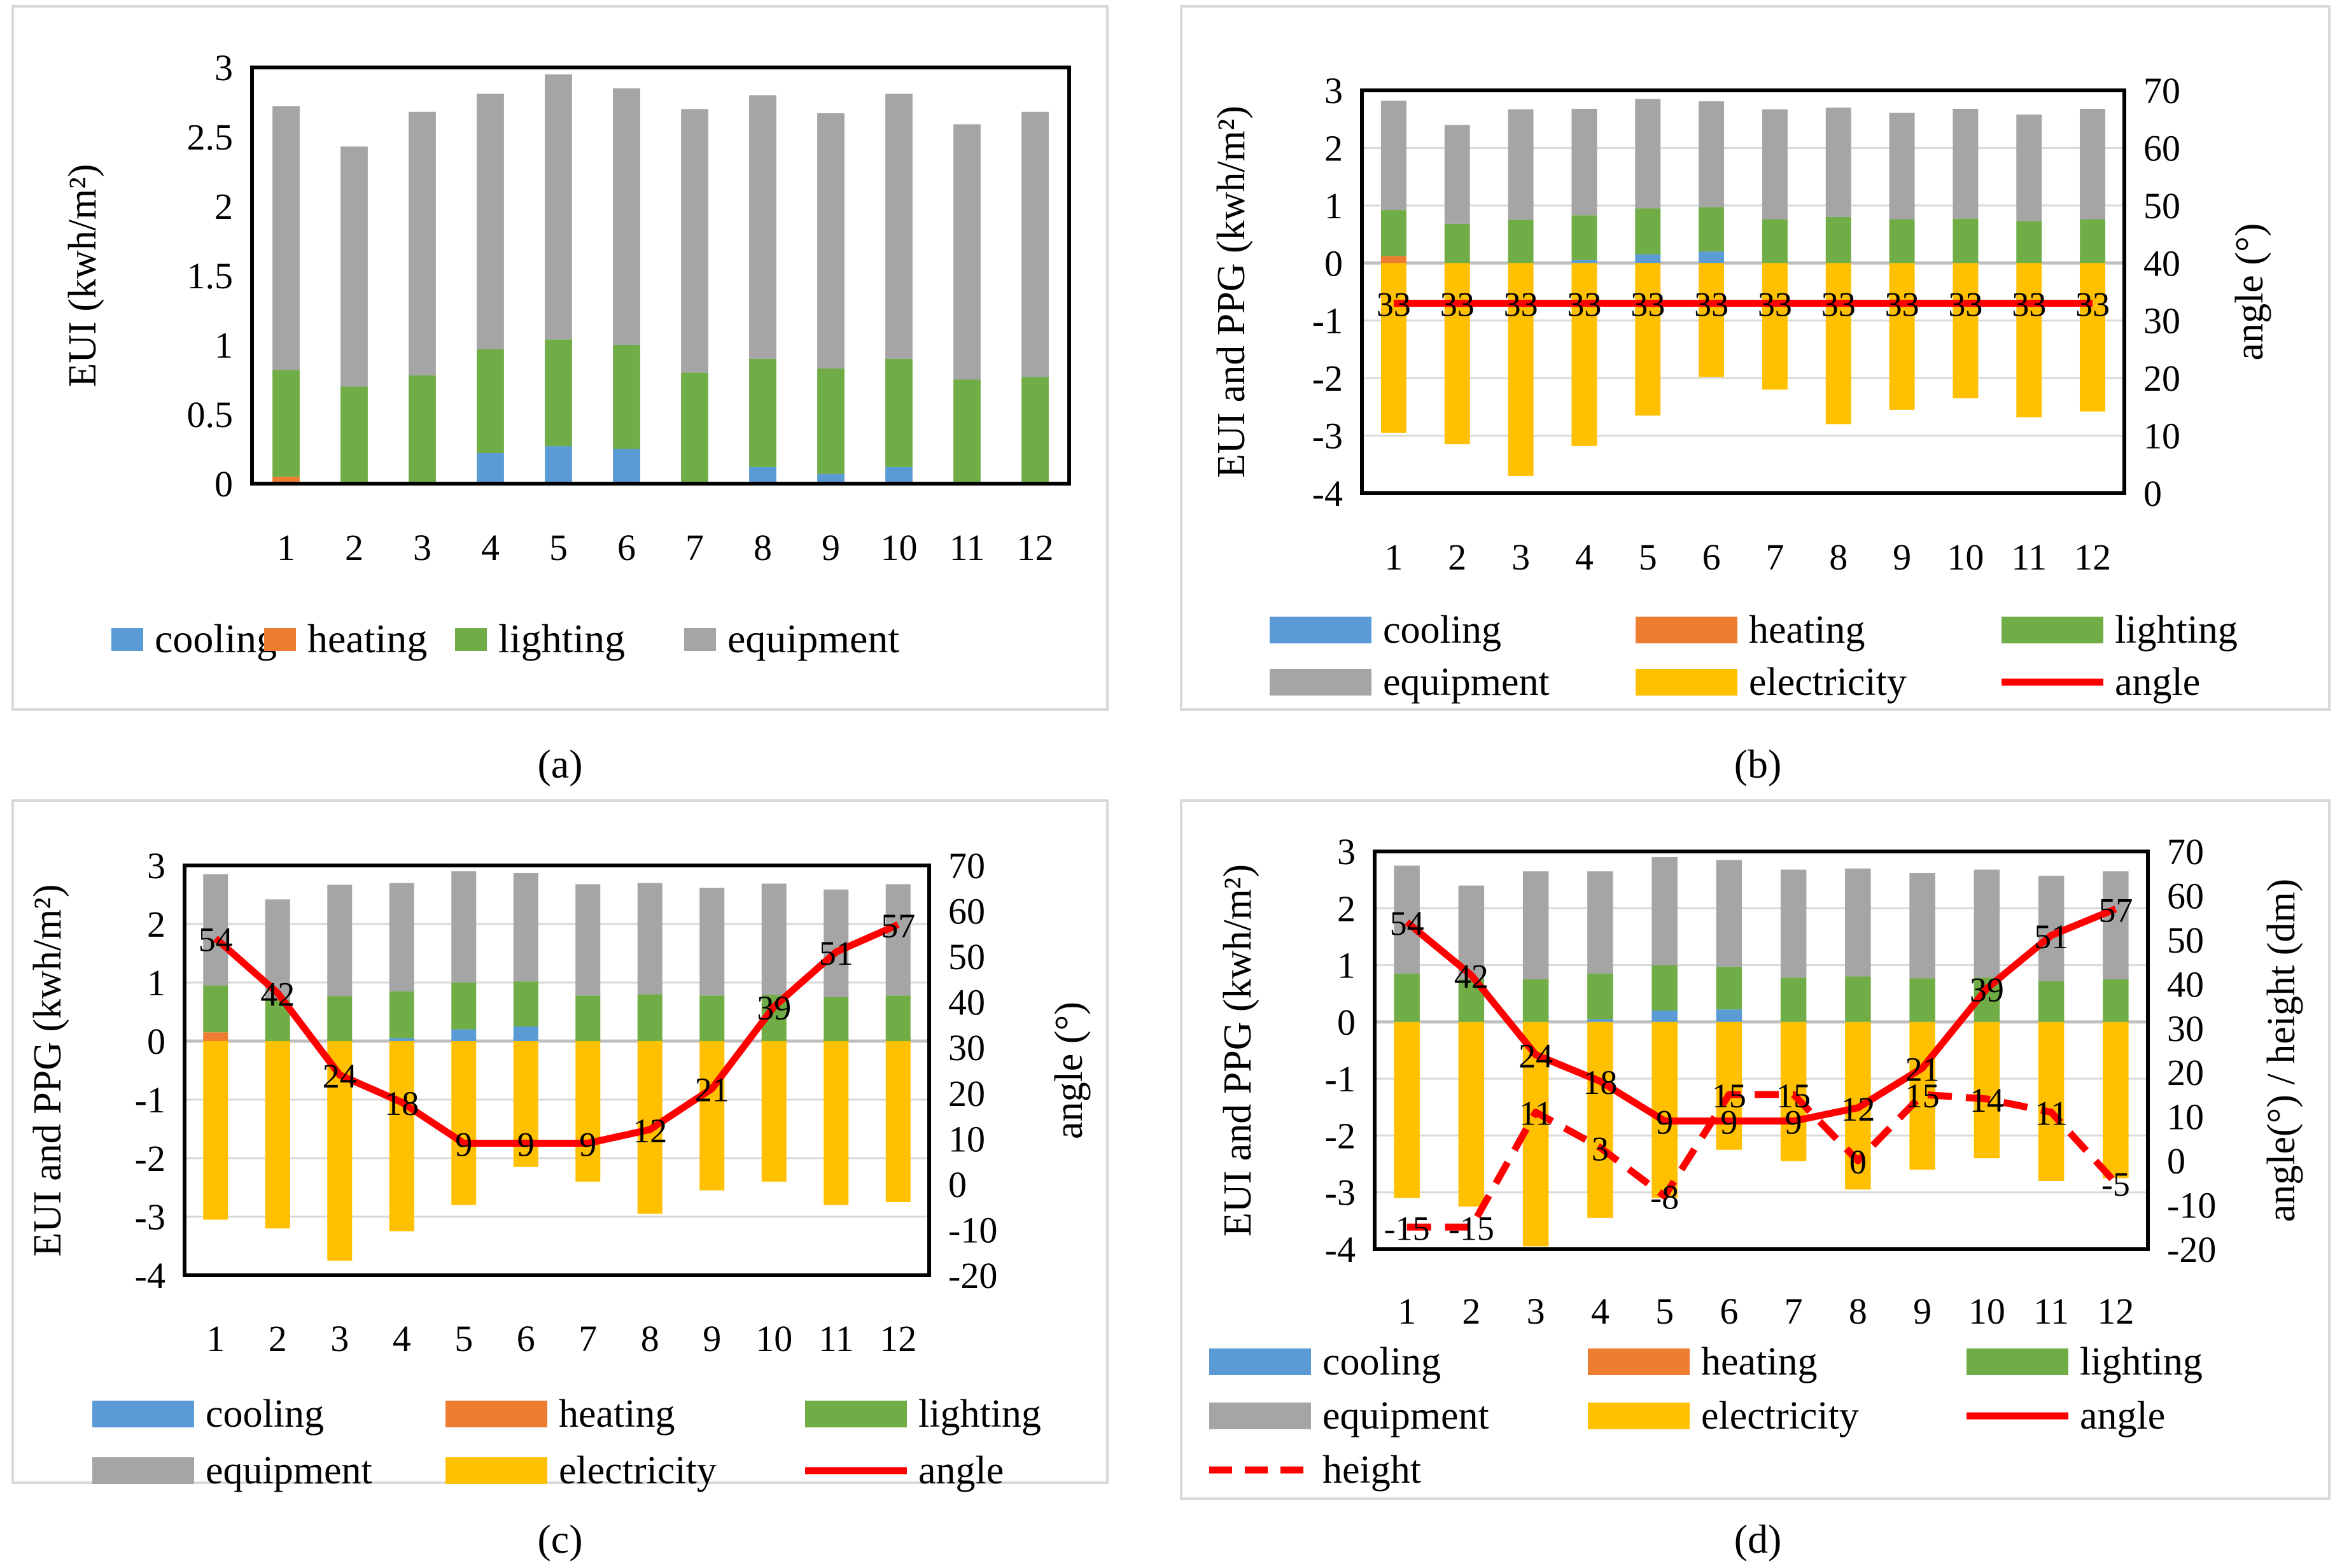 The image size is (2342, 1568). Describe the element at coordinates (2161, 263) in the screenshot. I see `y2-tick-label-b: 40` at that location.